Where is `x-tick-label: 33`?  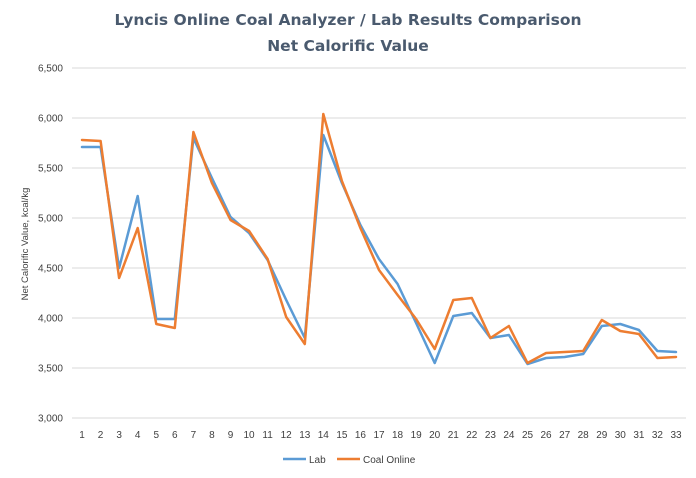
x-tick-label: 33 is located at coordinates (676, 435).